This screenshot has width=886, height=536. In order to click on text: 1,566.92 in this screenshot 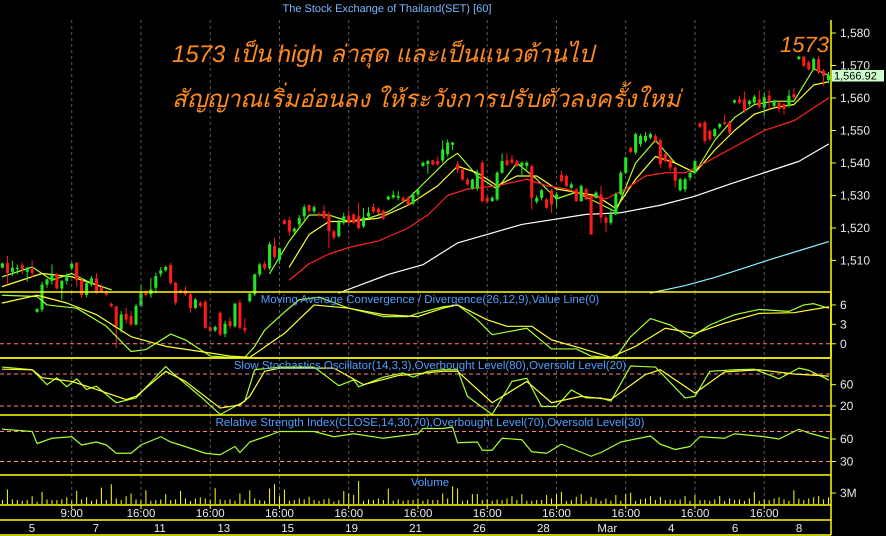, I will do `click(855, 76)`.